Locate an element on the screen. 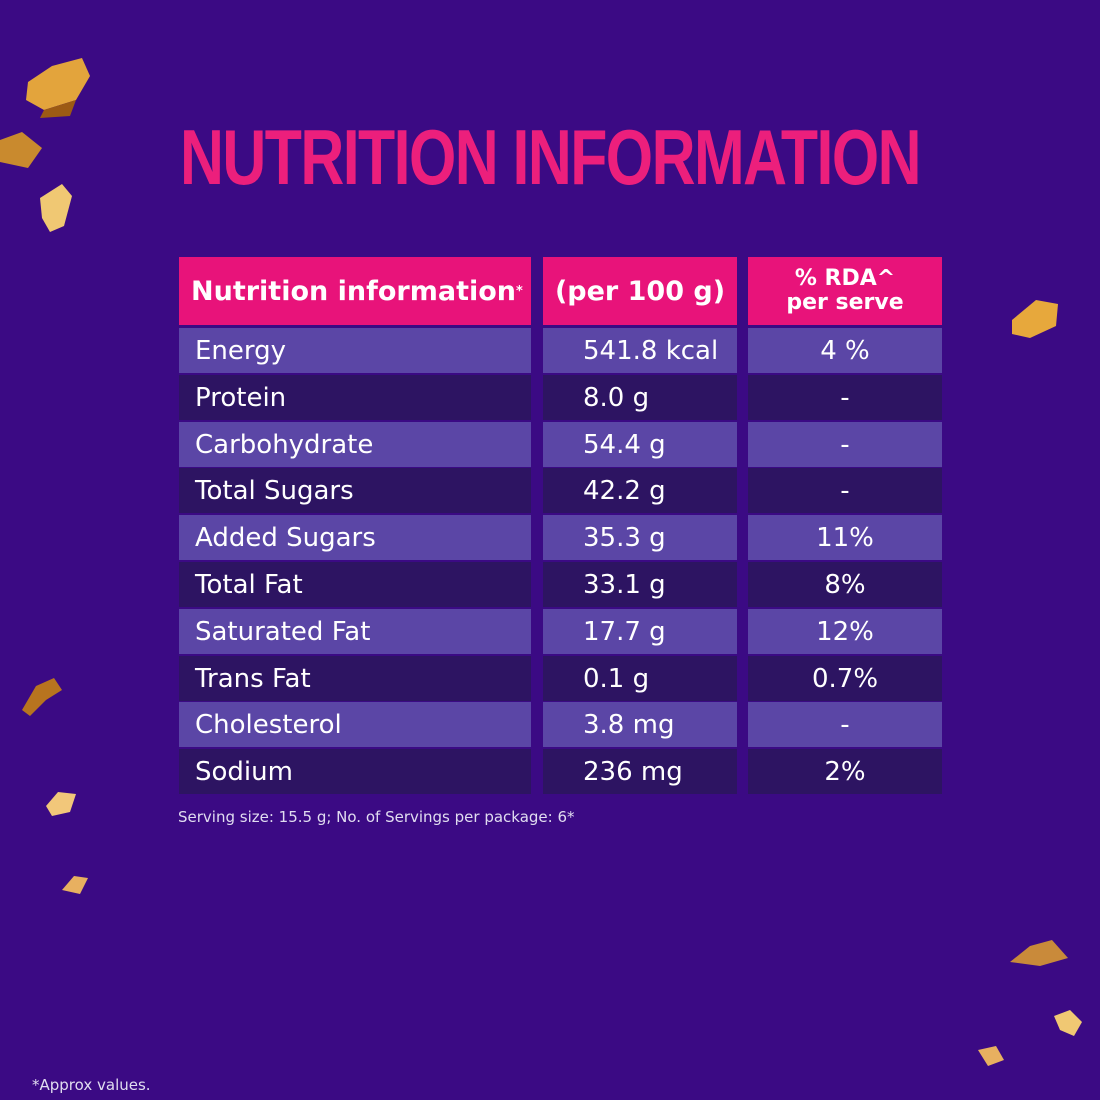 The image size is (1100, 1100). per-100g-value: 3.8 mg is located at coordinates (640, 724).